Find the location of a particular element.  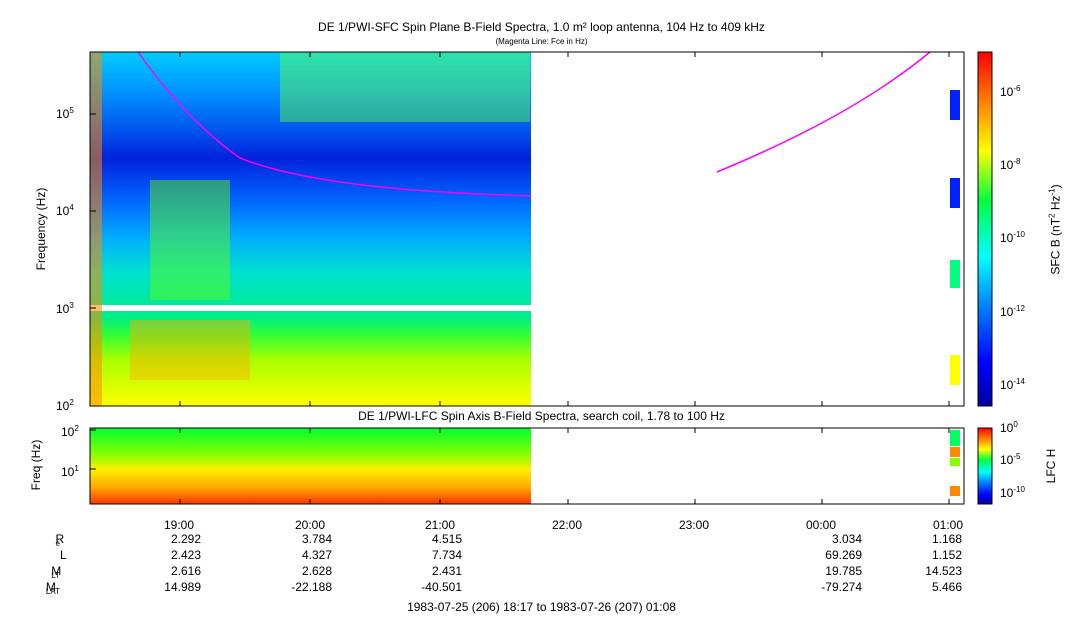

xtick-label: 20:00 is located at coordinates (310, 525).